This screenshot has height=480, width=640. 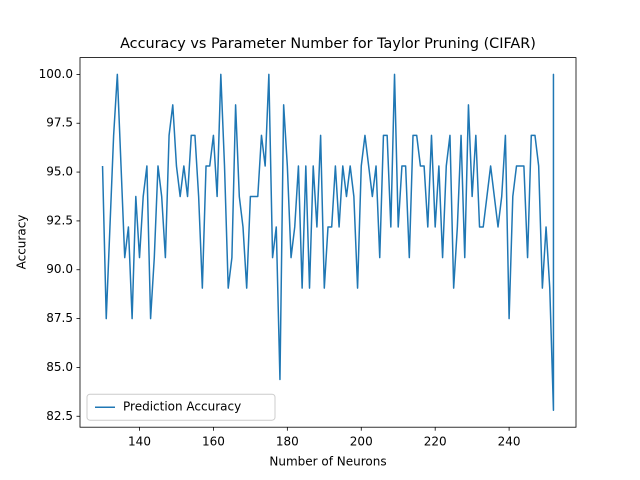 What do you see at coordinates (59, 367) in the screenshot?
I see `y-tick-label: 85.0` at bounding box center [59, 367].